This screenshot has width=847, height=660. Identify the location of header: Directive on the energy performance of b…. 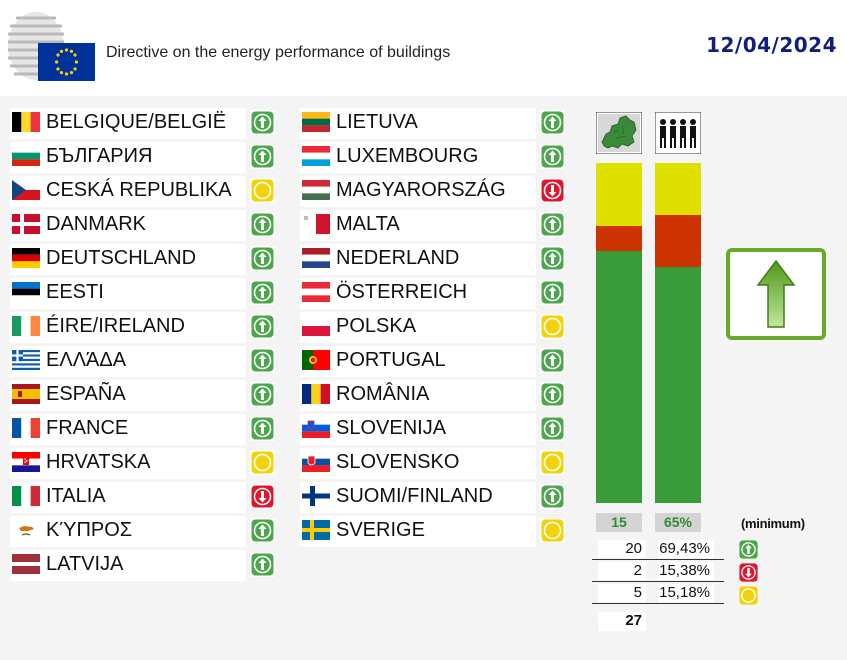
(423, 48).